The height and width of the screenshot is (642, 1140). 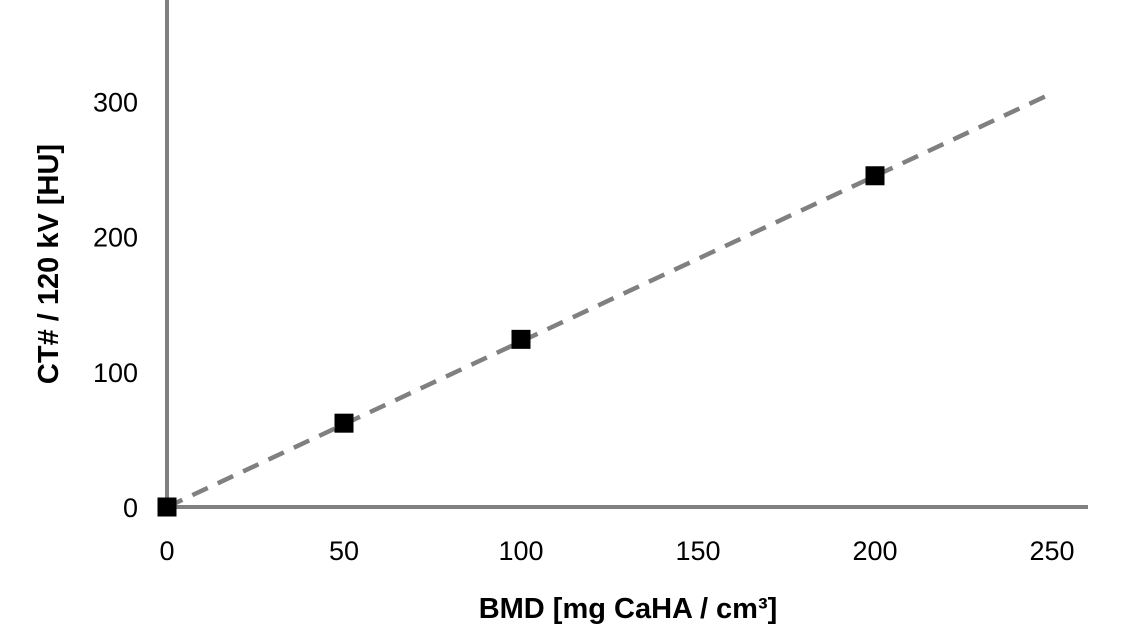 I want to click on x-tick-label: 150, so click(x=697, y=551).